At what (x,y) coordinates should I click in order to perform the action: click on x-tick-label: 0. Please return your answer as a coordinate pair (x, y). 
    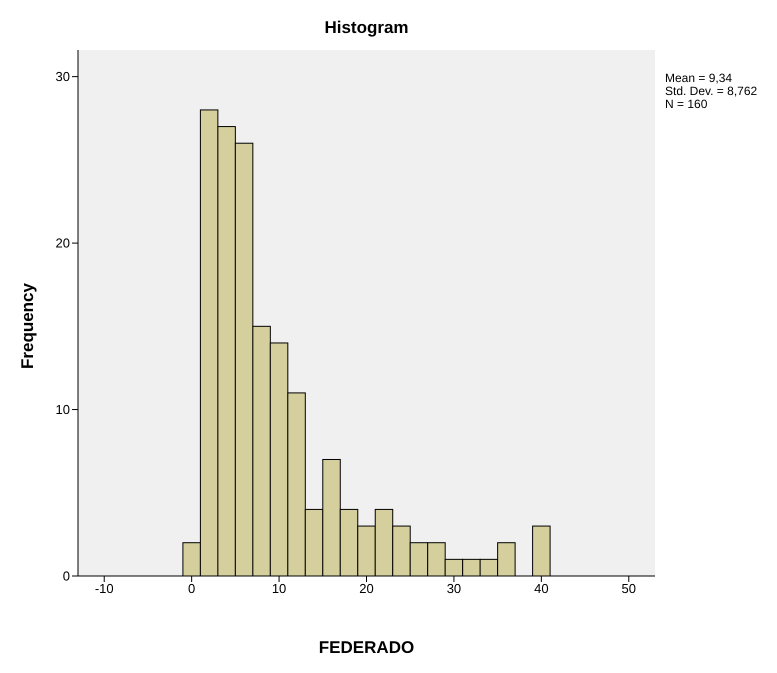
    Looking at the image, I should click on (192, 588).